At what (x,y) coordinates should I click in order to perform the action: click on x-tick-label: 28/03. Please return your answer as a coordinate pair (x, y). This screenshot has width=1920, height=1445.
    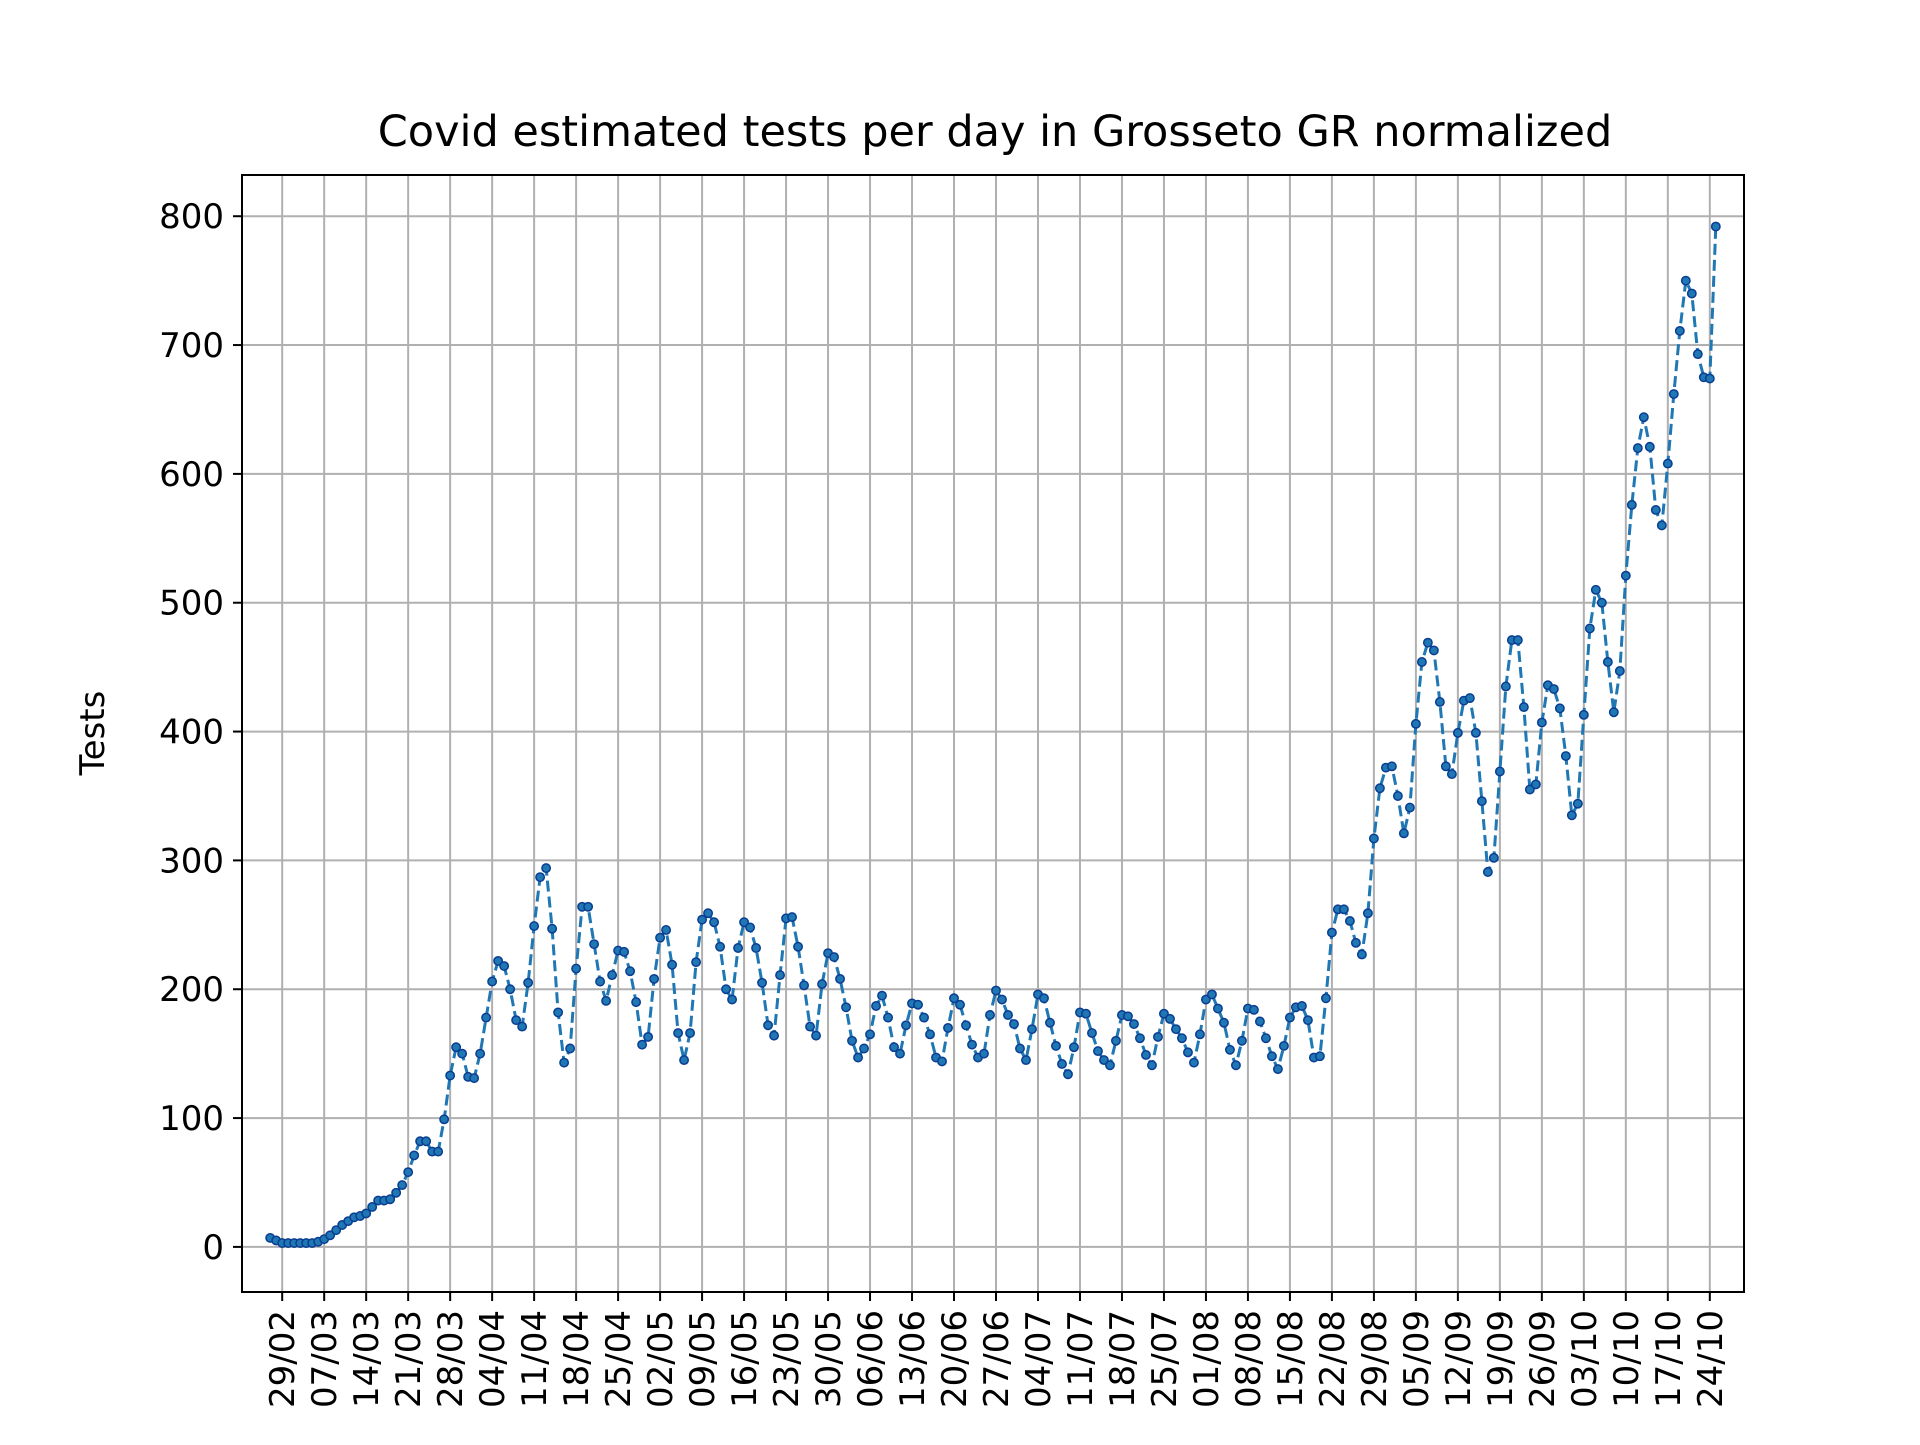
    Looking at the image, I should click on (451, 1359).